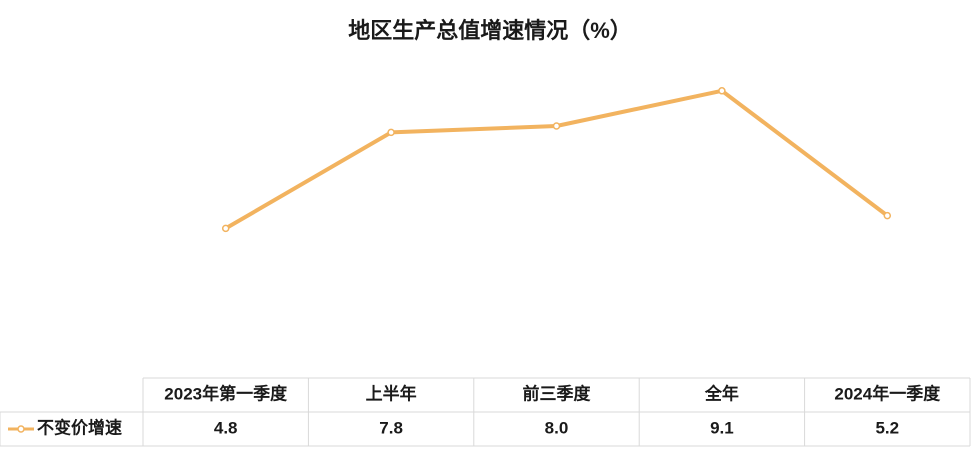 The height and width of the screenshot is (454, 980). Describe the element at coordinates (490, 30) in the screenshot. I see `chart-title: 地区生产总值增速情况（%）` at that location.